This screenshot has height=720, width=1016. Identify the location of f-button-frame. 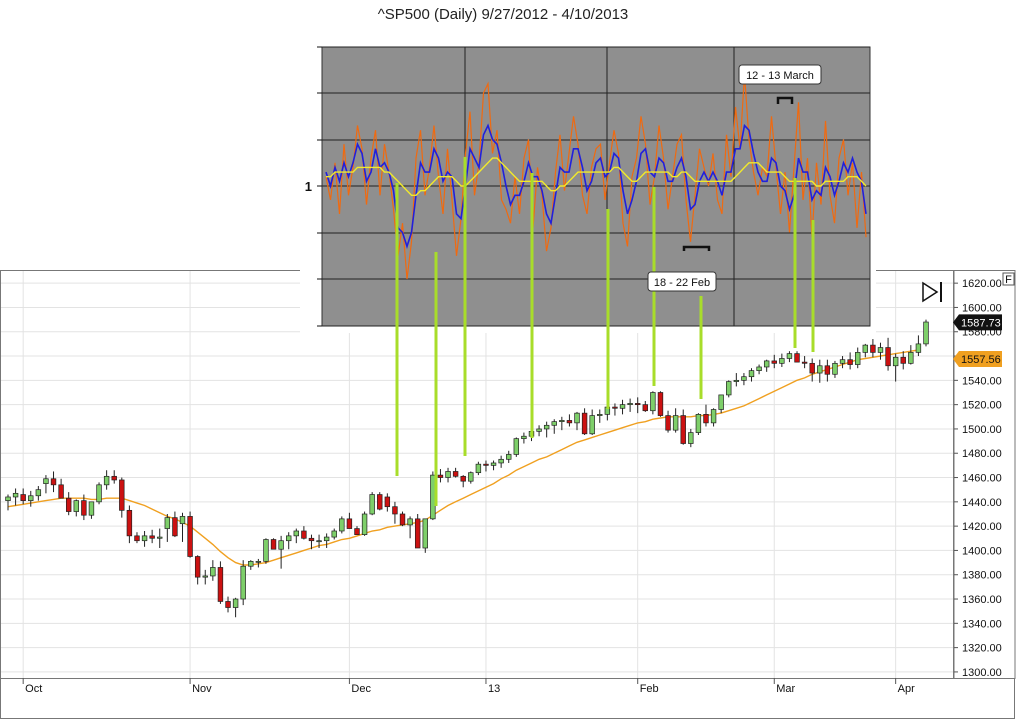
(1008, 279).